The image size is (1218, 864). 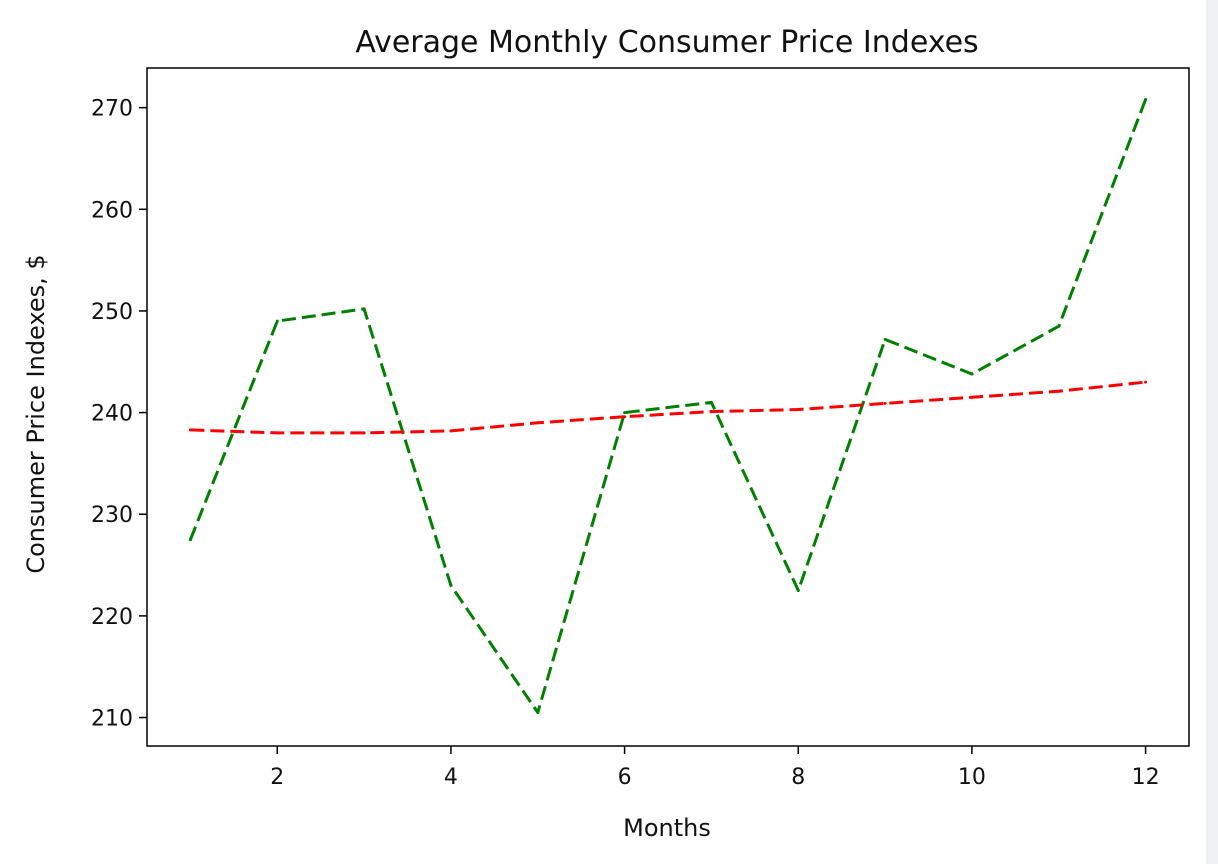 What do you see at coordinates (451, 777) in the screenshot?
I see `x-tick-label: 4` at bounding box center [451, 777].